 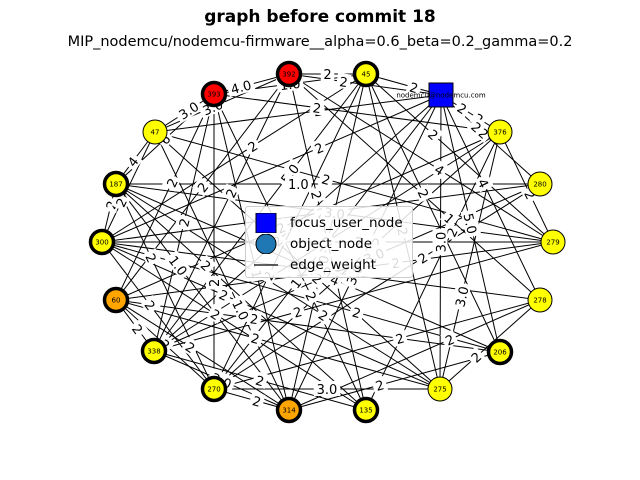 What do you see at coordinates (320, 17) in the screenshot?
I see `graph-title: graph before commit 18` at bounding box center [320, 17].